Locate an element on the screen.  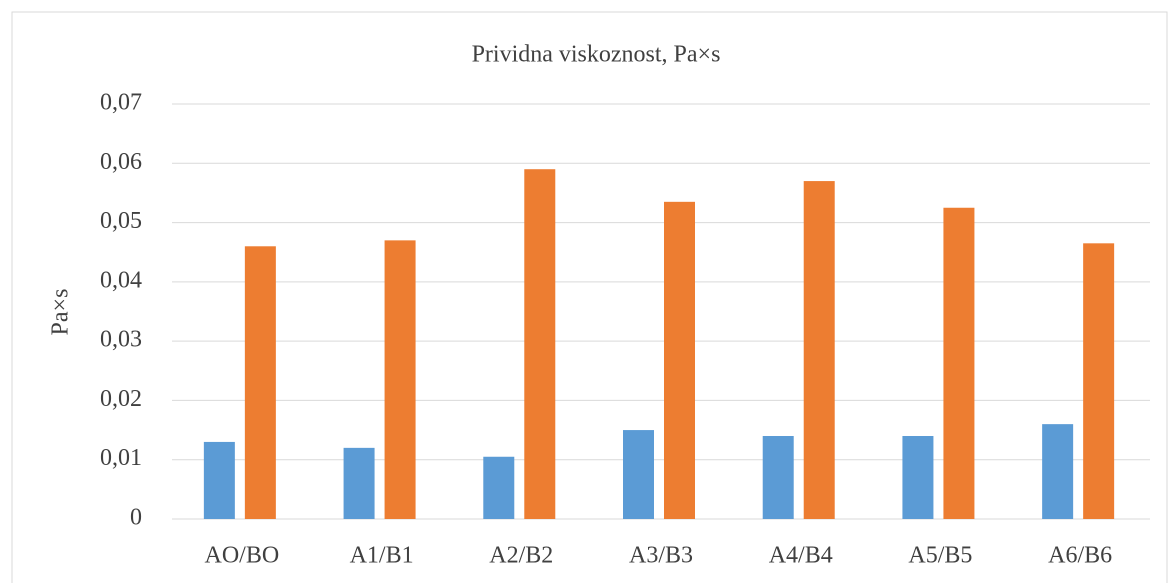
x-tick-label: A1/B1 is located at coordinates (382, 556).